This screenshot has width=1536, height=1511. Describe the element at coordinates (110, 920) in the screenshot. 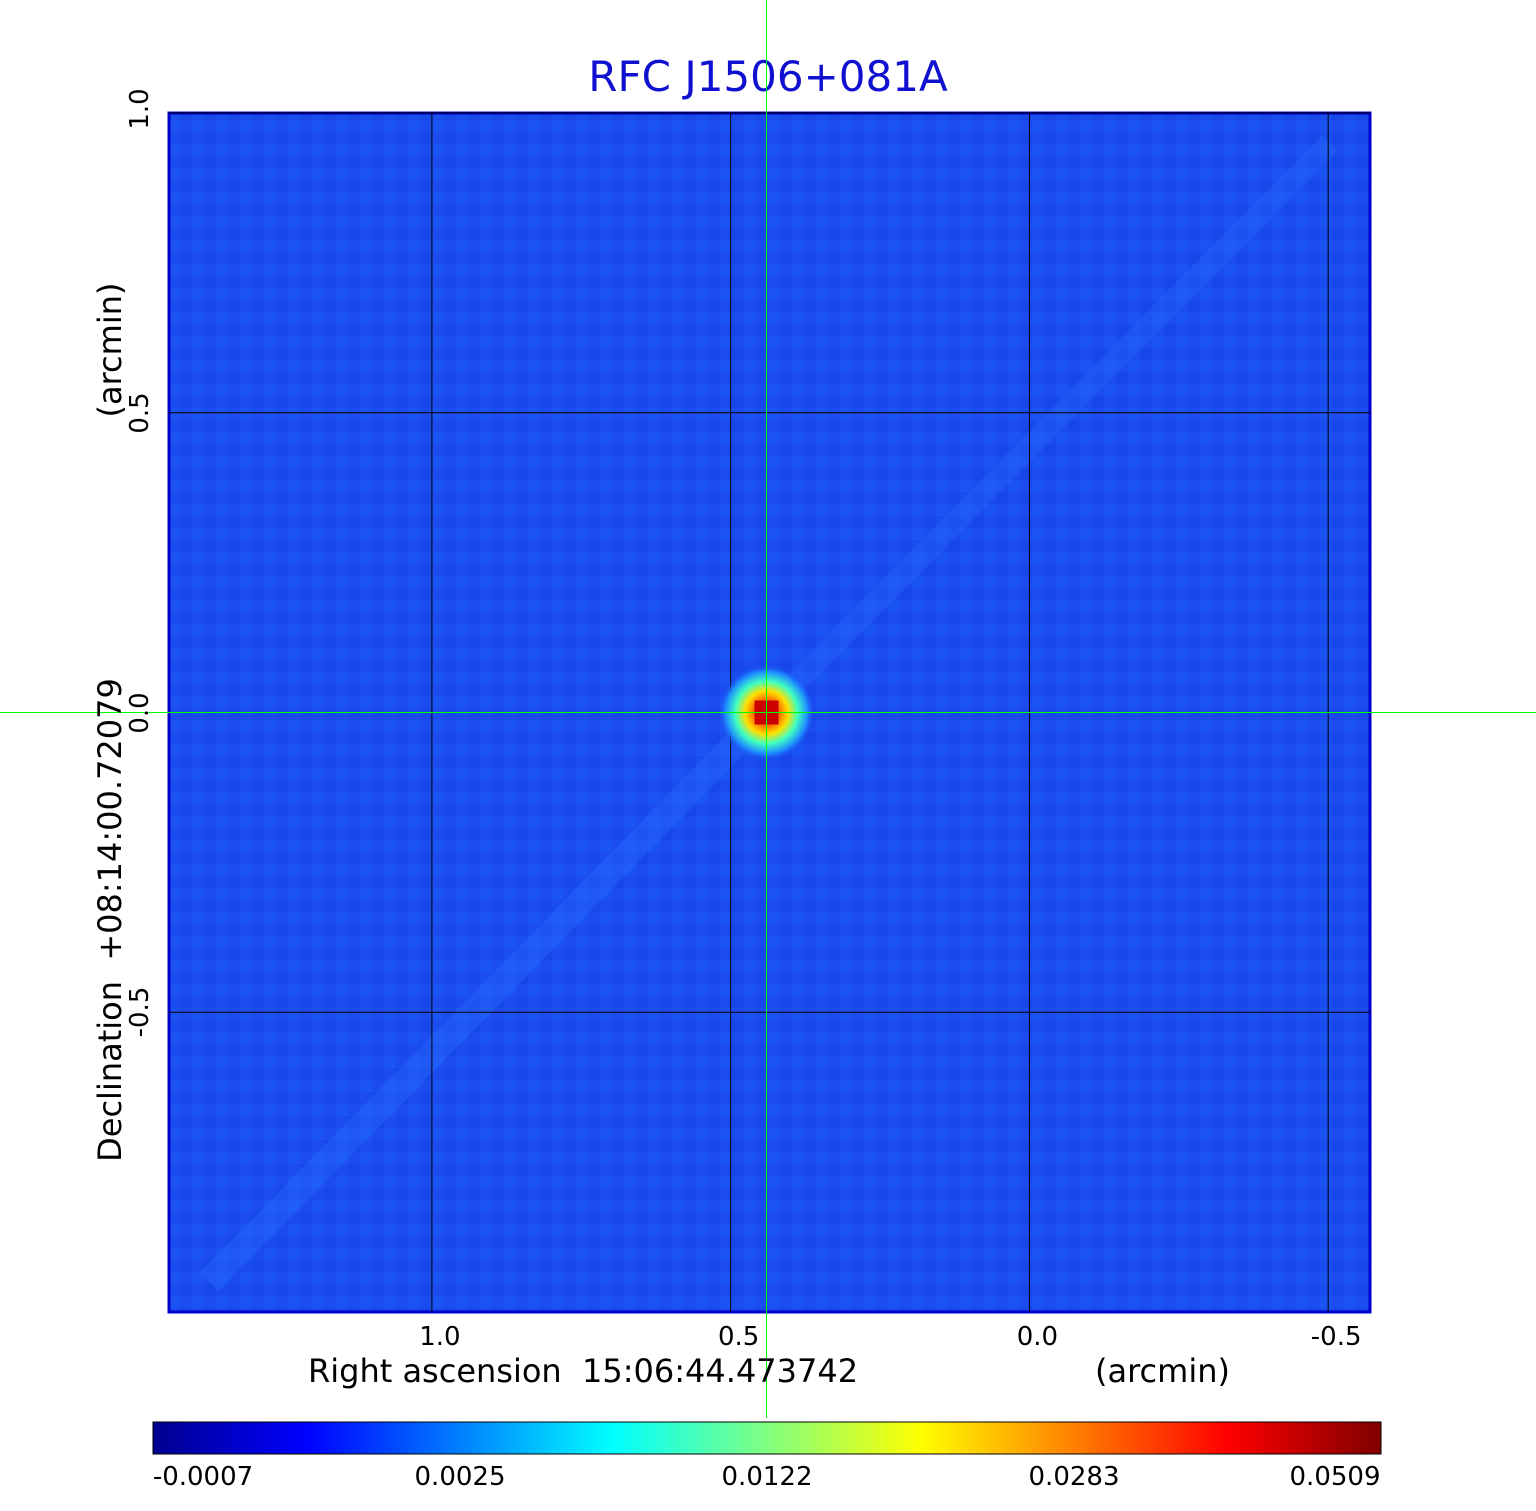

I see `y-axis-label: Declination +08:14:00.72079` at that location.